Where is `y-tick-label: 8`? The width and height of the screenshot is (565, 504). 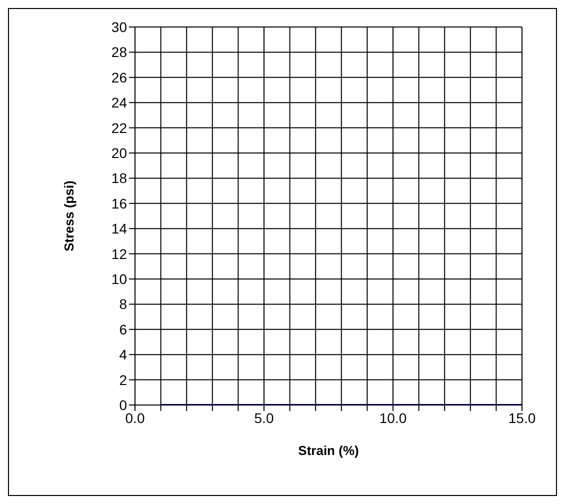
y-tick-label: 8 is located at coordinates (123, 304).